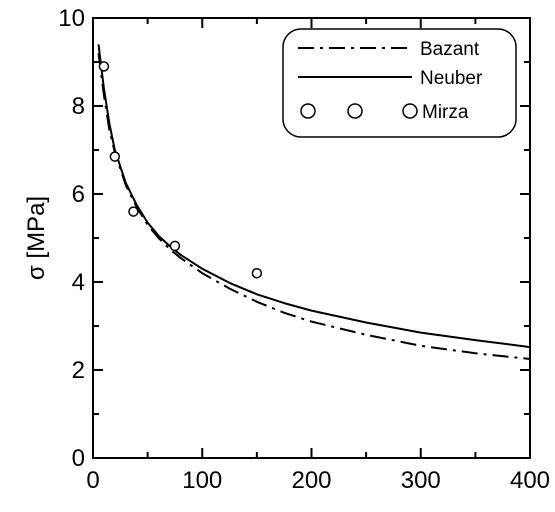 The height and width of the screenshot is (512, 555). What do you see at coordinates (78, 282) in the screenshot?
I see `y-tick-label-2: 4` at bounding box center [78, 282].